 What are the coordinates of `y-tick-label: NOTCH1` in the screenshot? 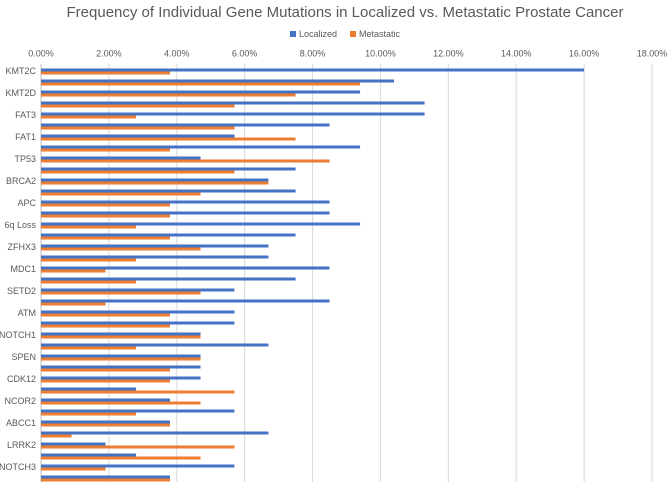 It's located at (18, 335).